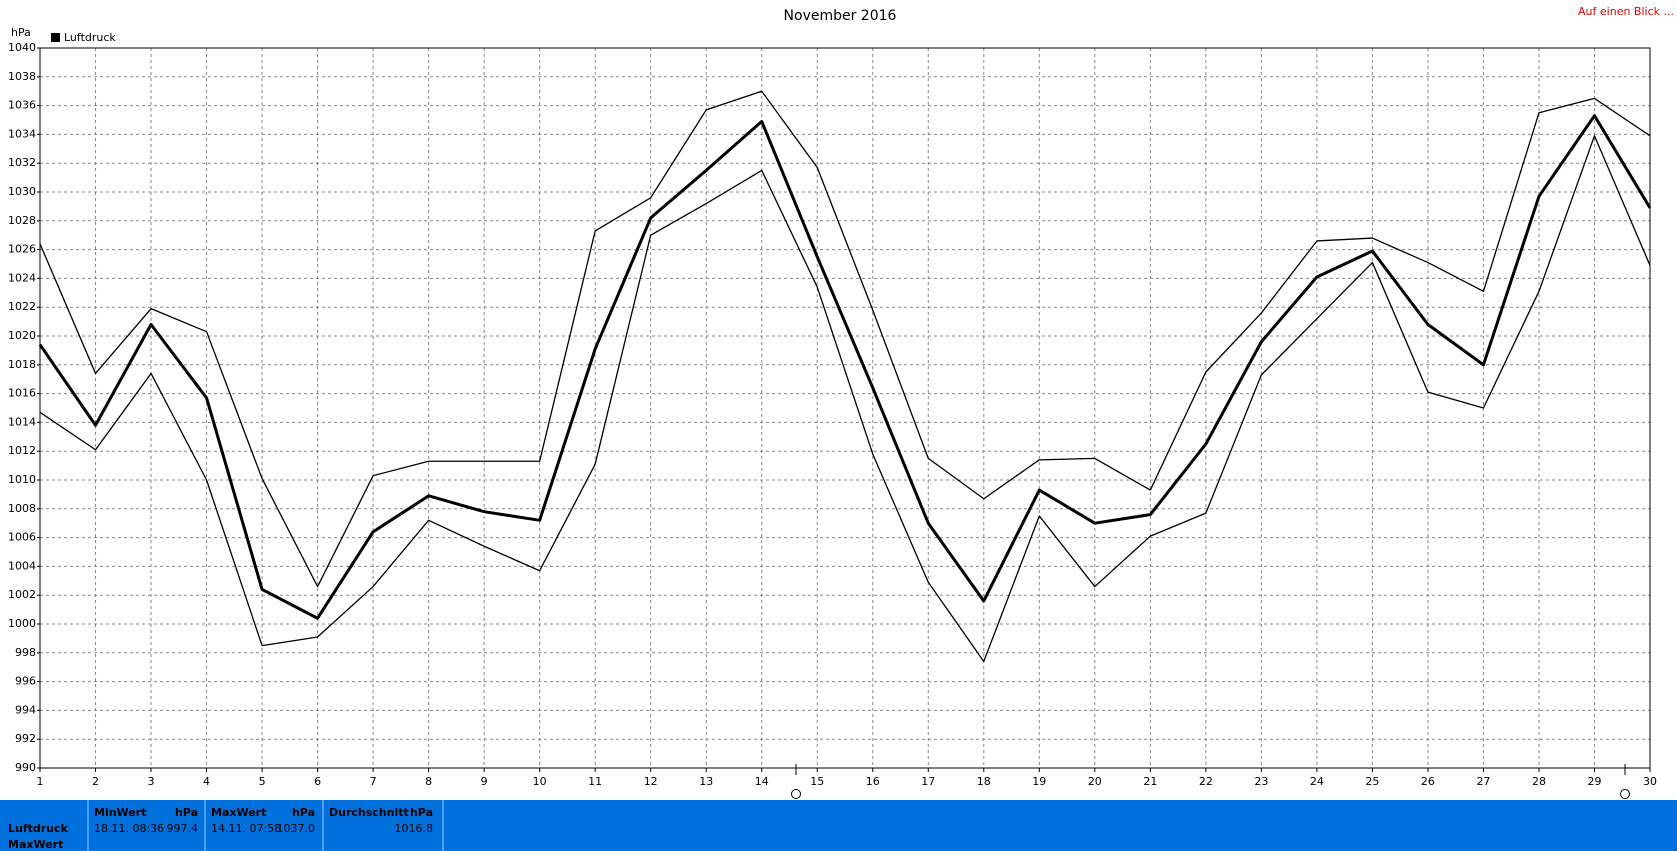 The image size is (1677, 851). I want to click on column-time: 14.11. 07:58, so click(246, 828).